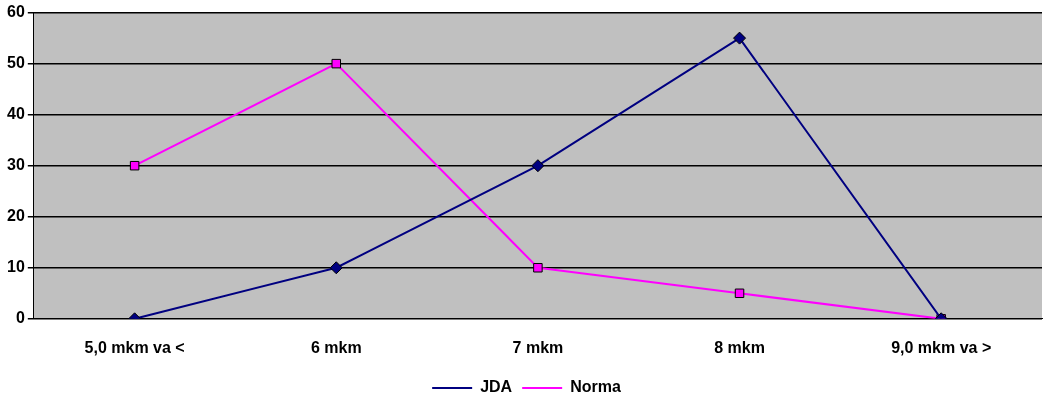  I want to click on x-tick-label: 7 mkm, so click(538, 347).